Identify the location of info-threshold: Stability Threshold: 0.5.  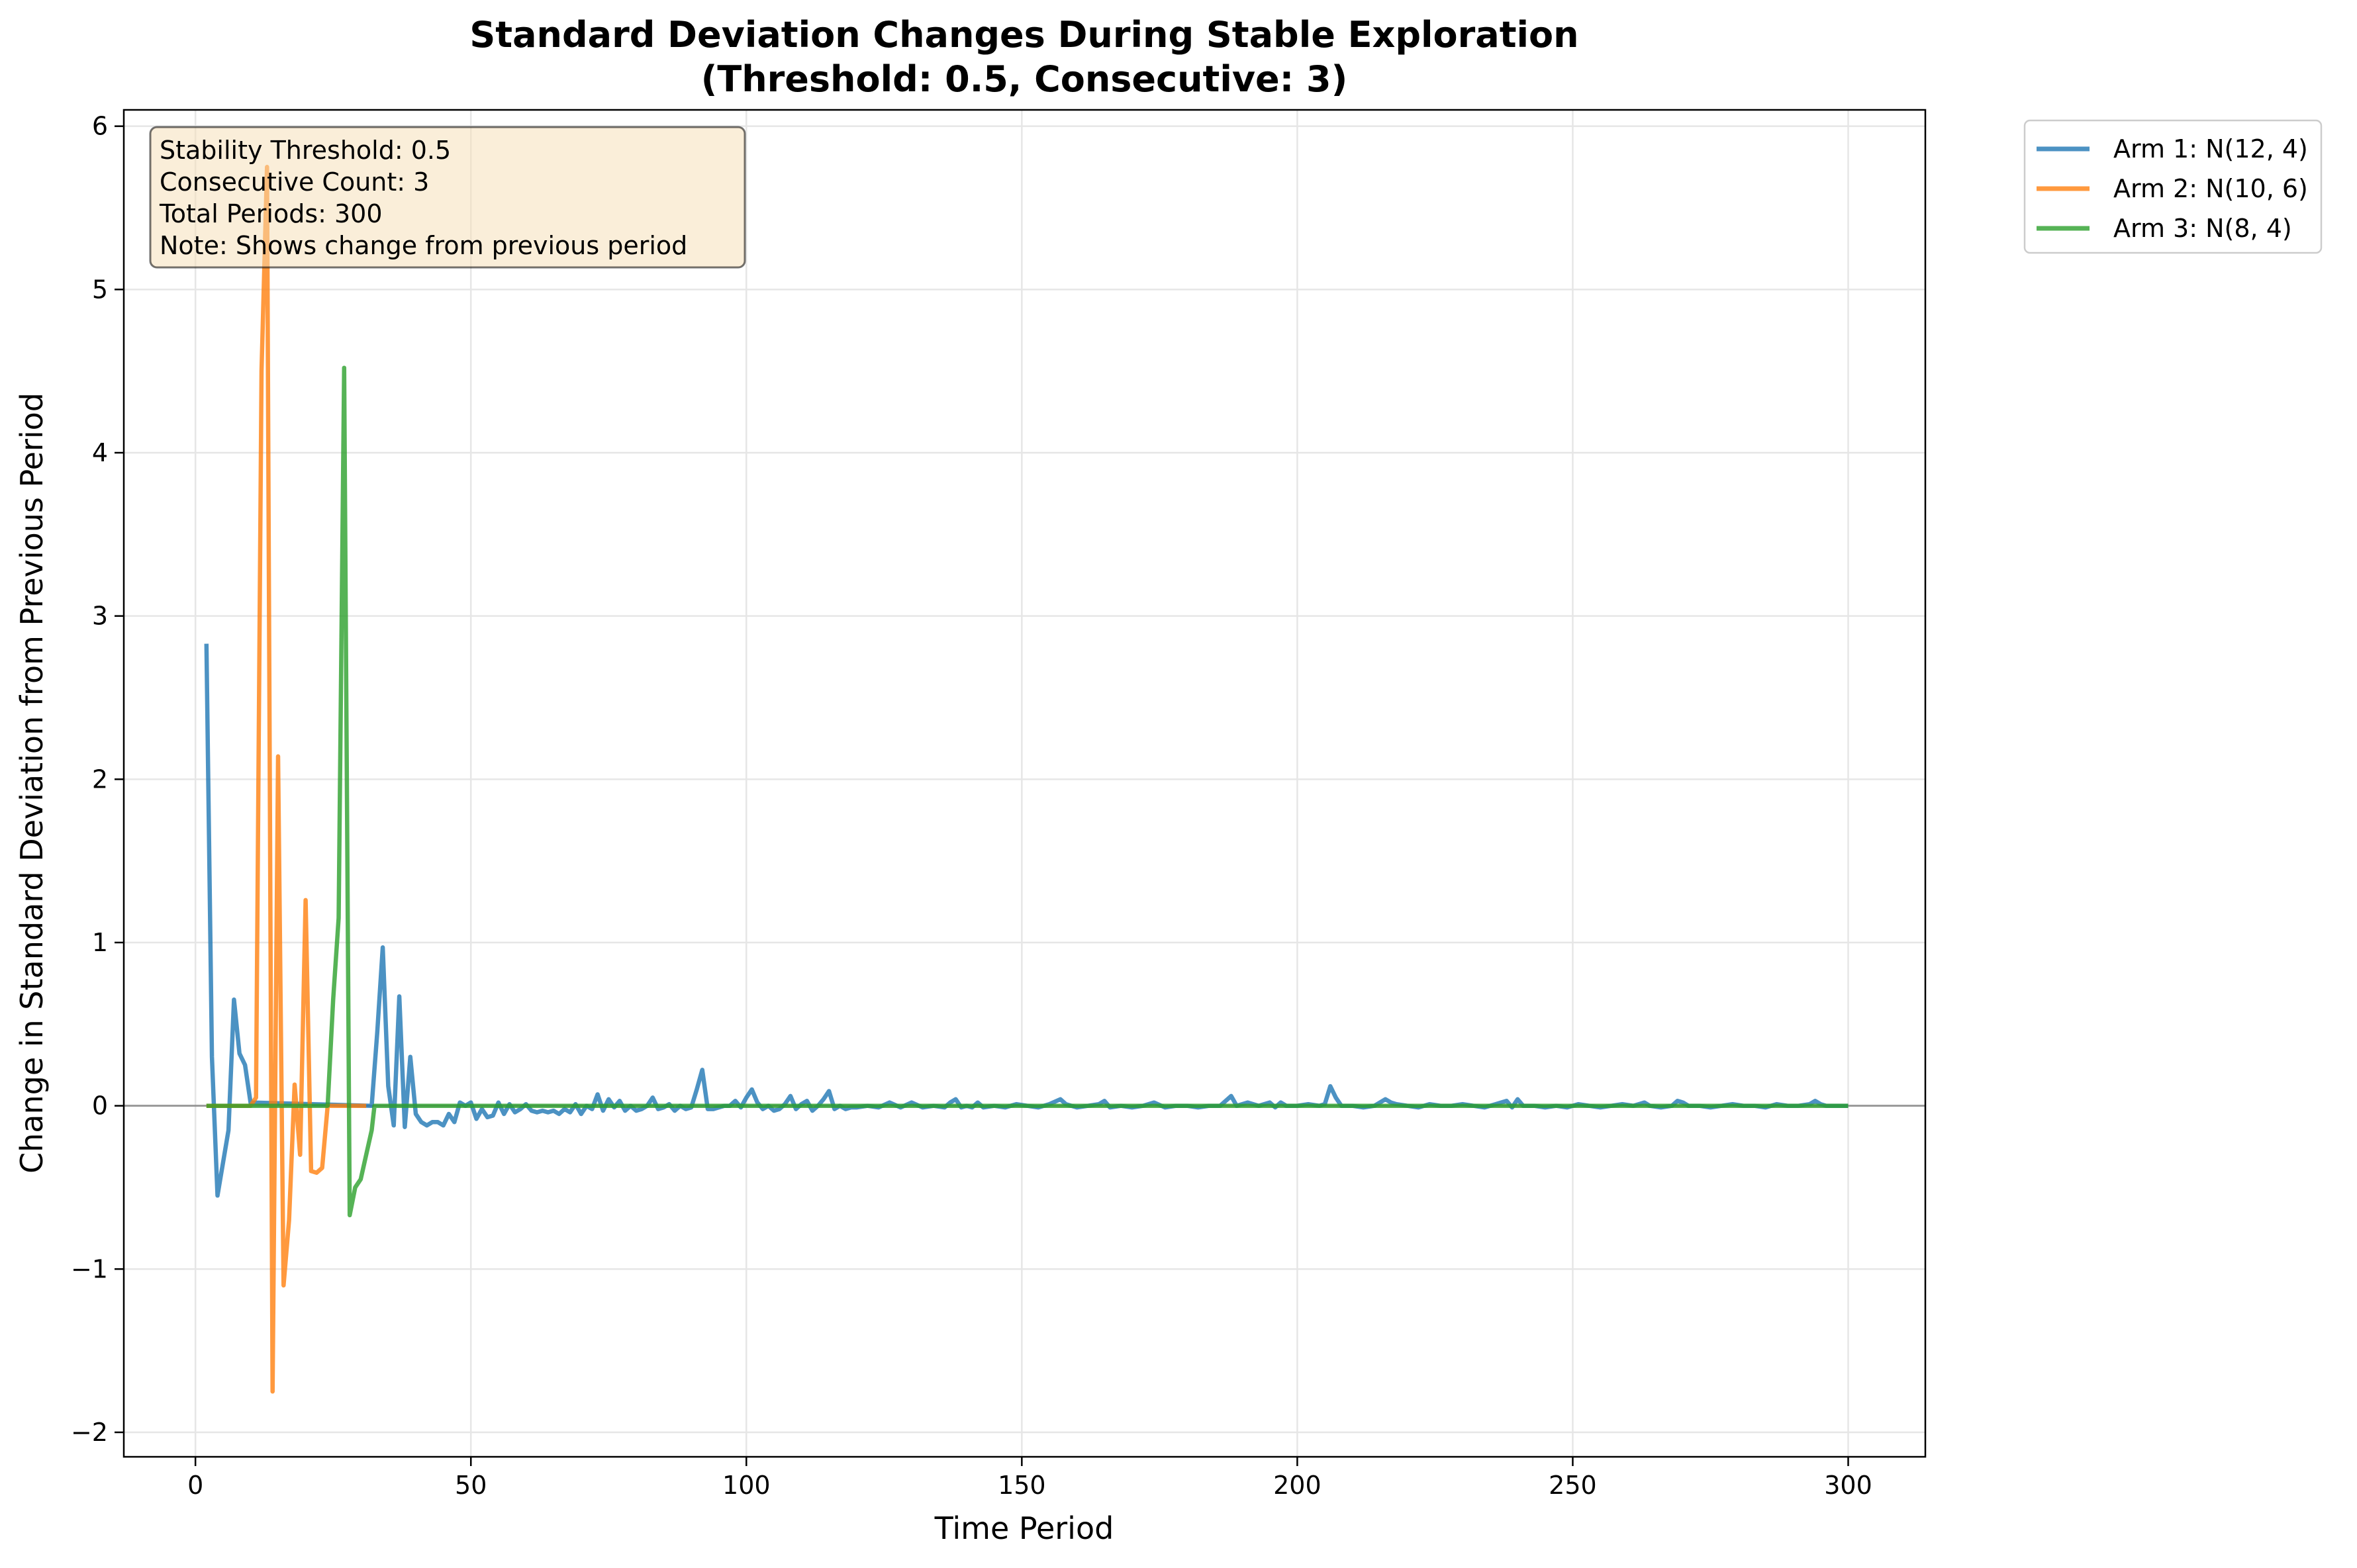
(305, 150).